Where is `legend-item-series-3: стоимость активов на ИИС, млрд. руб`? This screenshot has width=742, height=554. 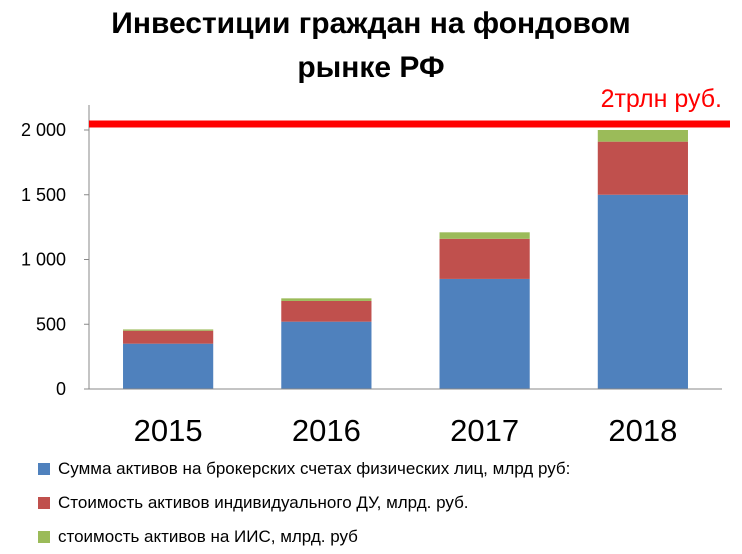
legend-item-series-3: стоимость активов на ИИС, млрд. руб is located at coordinates (304, 537).